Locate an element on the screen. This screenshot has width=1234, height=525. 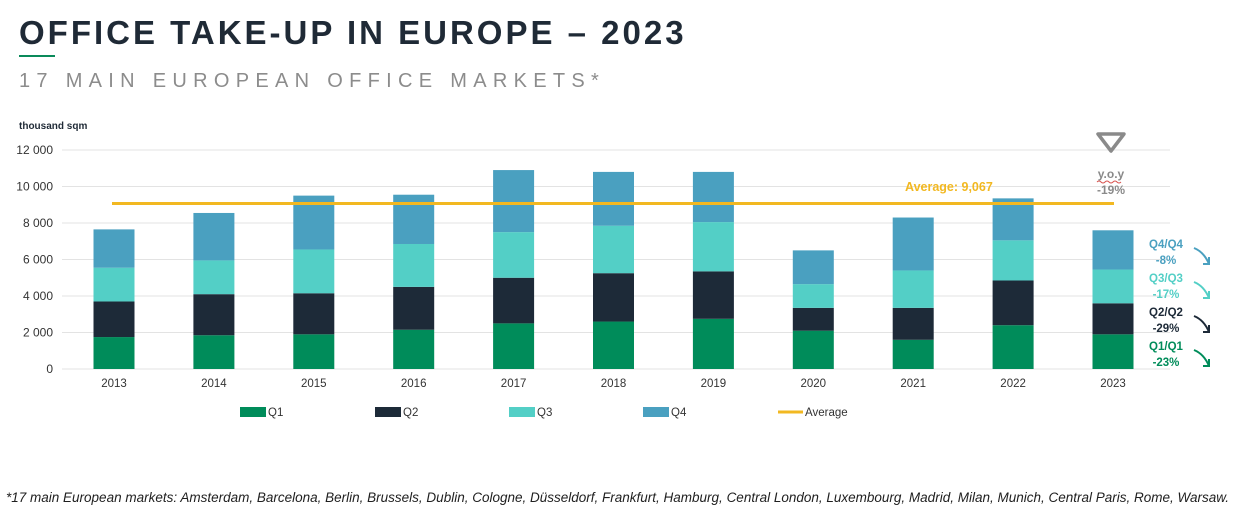
yoy-label-q2: Q2/Q2 is located at coordinates (1166, 313).